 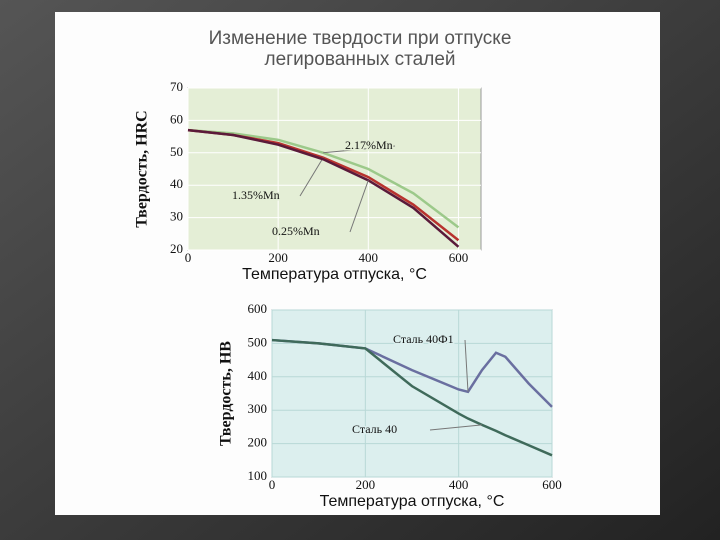 I want to click on y-tick-label: 20, so click(x=176, y=248).